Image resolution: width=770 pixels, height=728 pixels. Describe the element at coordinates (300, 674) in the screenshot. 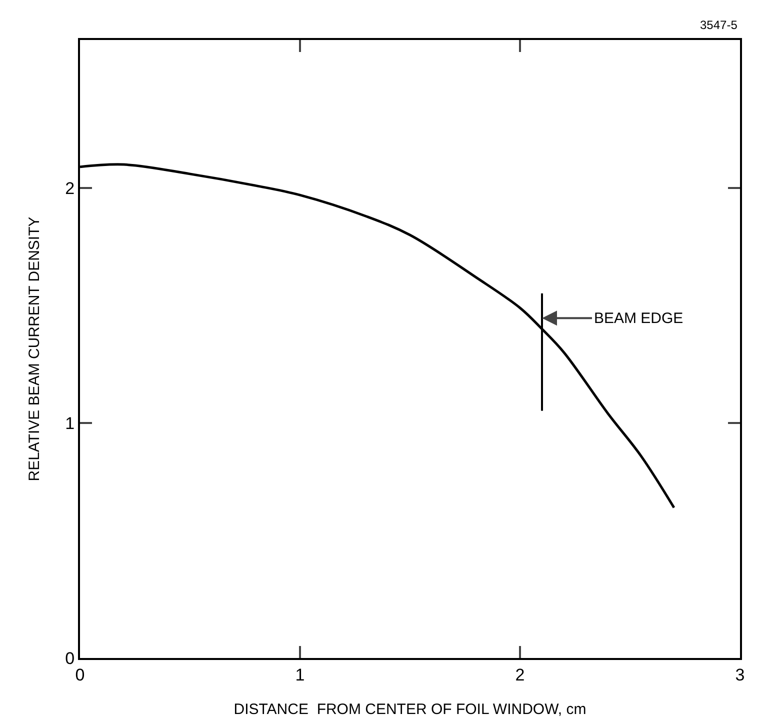

I see `x-tick-label: 1` at that location.